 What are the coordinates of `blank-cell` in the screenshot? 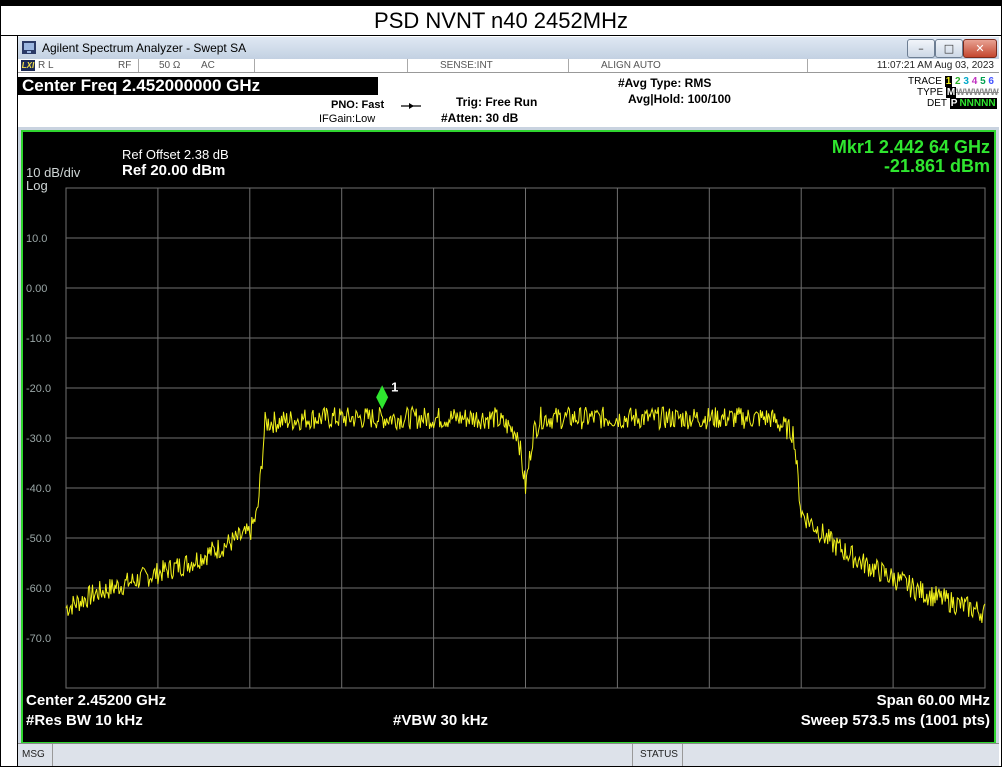 It's located at (331, 65).